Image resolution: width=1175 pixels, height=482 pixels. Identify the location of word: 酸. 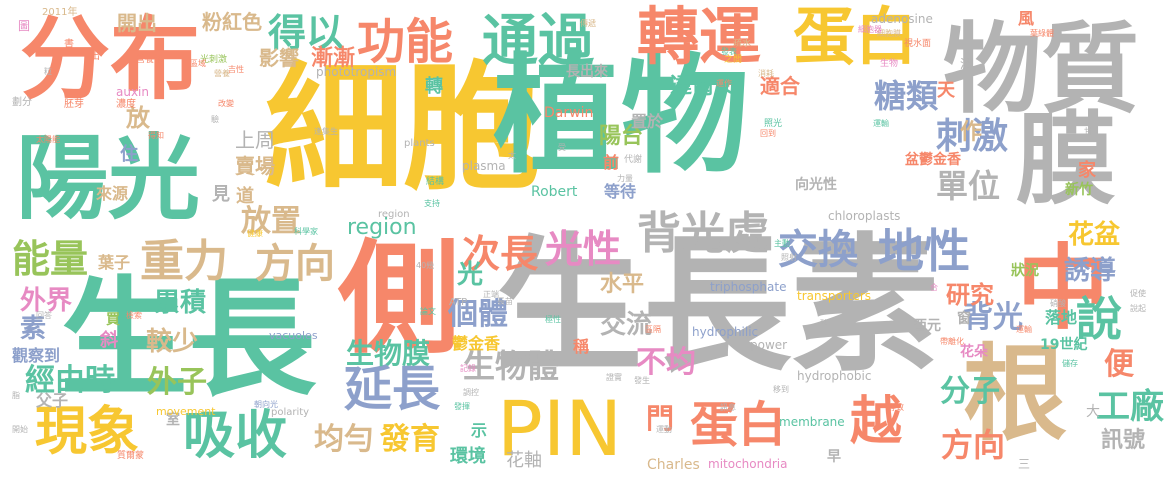
(824, 323).